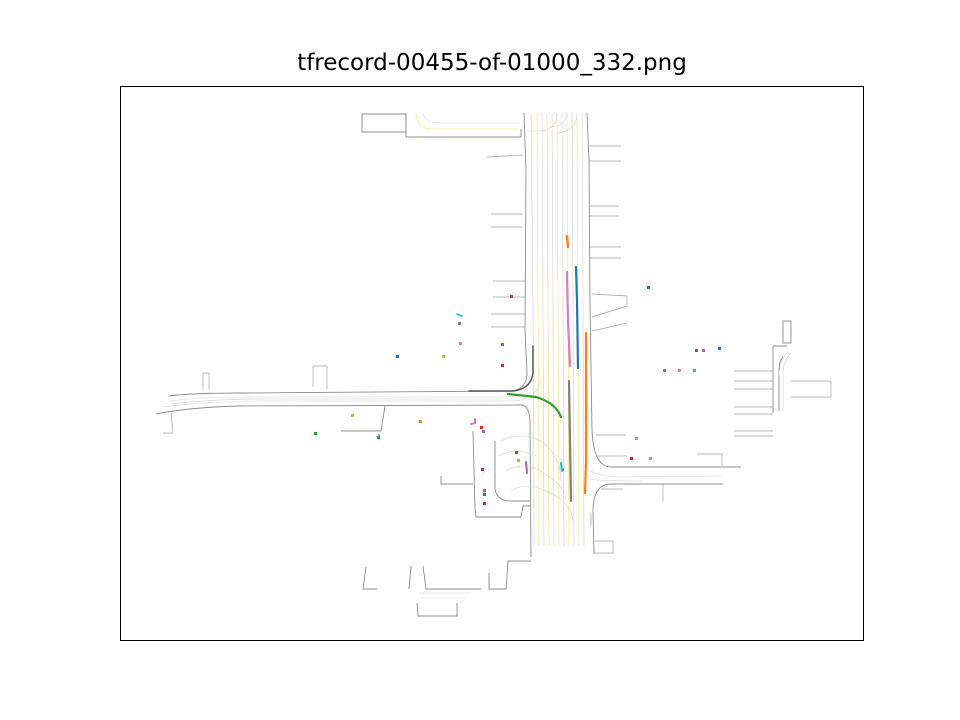 The height and width of the screenshot is (720, 960). Describe the element at coordinates (348, 254) in the screenshot. I see `road-edge-west-main` at that location.